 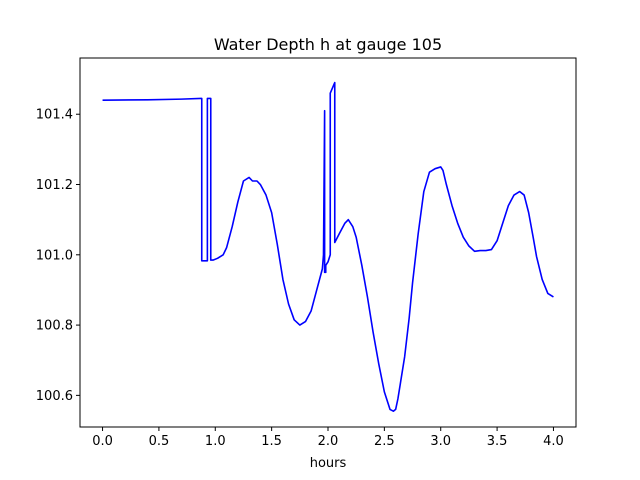 I want to click on x-axis-label: hours, so click(x=328, y=463).